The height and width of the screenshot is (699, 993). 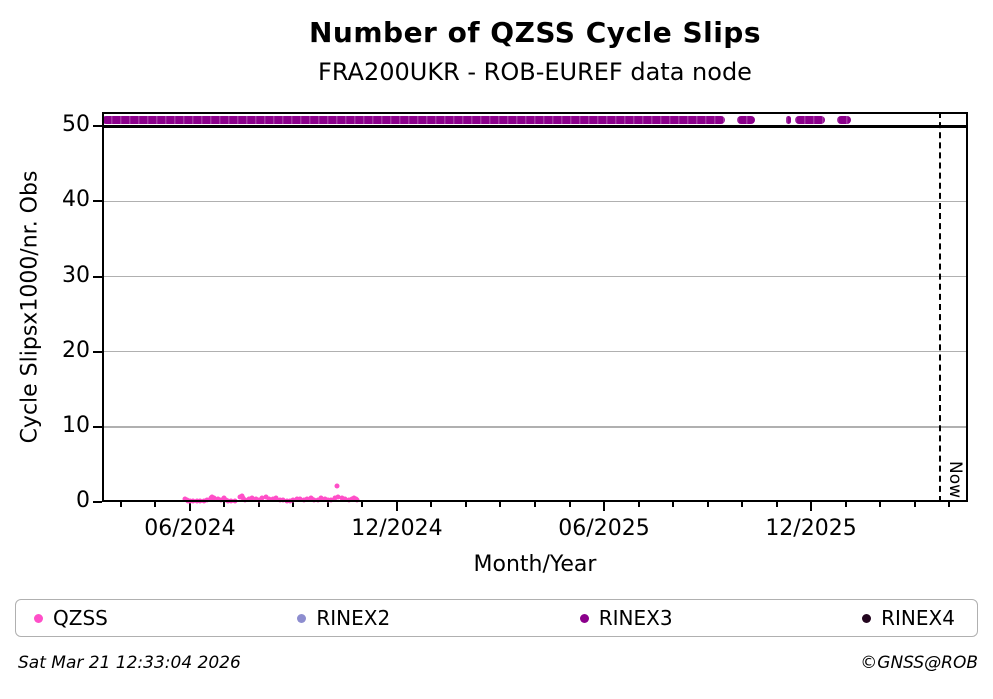 What do you see at coordinates (76, 275) in the screenshot?
I see `y-tick-label: 30` at bounding box center [76, 275].